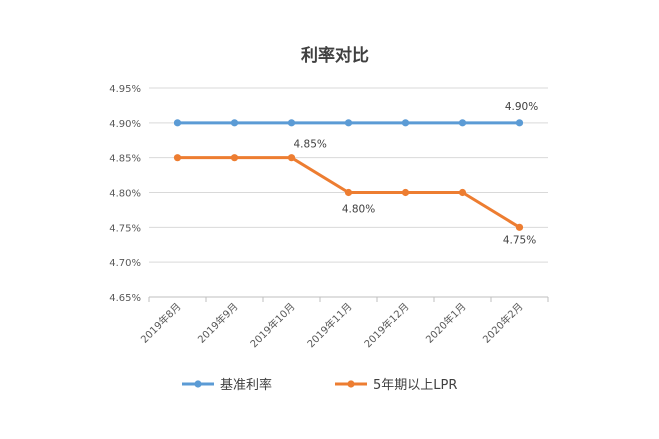  Describe the element at coordinates (125, 159) in the screenshot. I see `y-tick-label: 4.85%` at that location.